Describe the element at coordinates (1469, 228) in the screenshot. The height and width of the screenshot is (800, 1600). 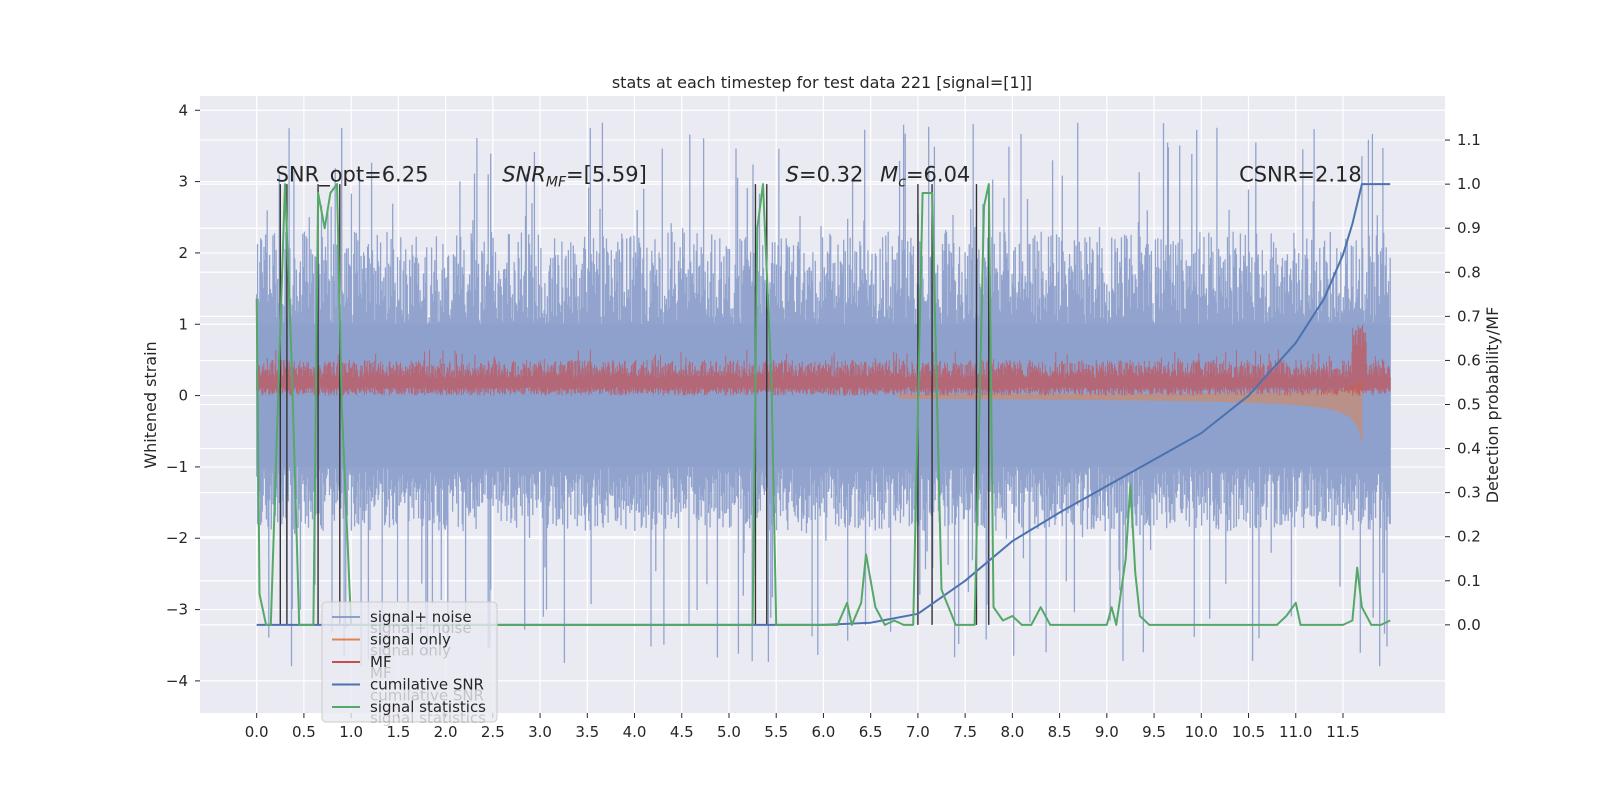
I see `y-right-tick-label: 0.9` at that location.